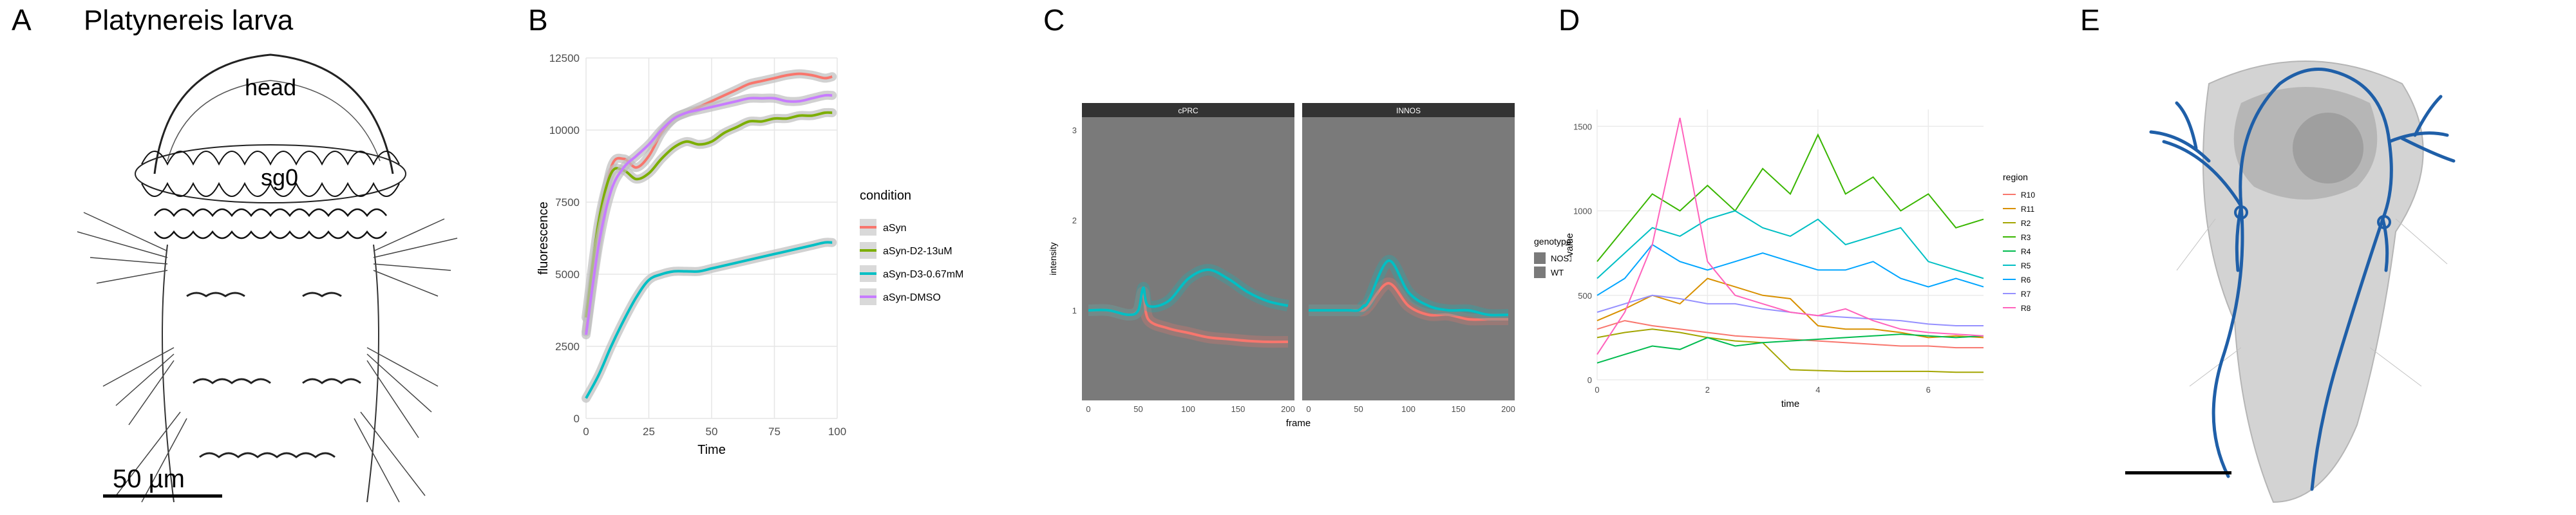  I want to click on legend-label: NOS11, so click(1561, 258).